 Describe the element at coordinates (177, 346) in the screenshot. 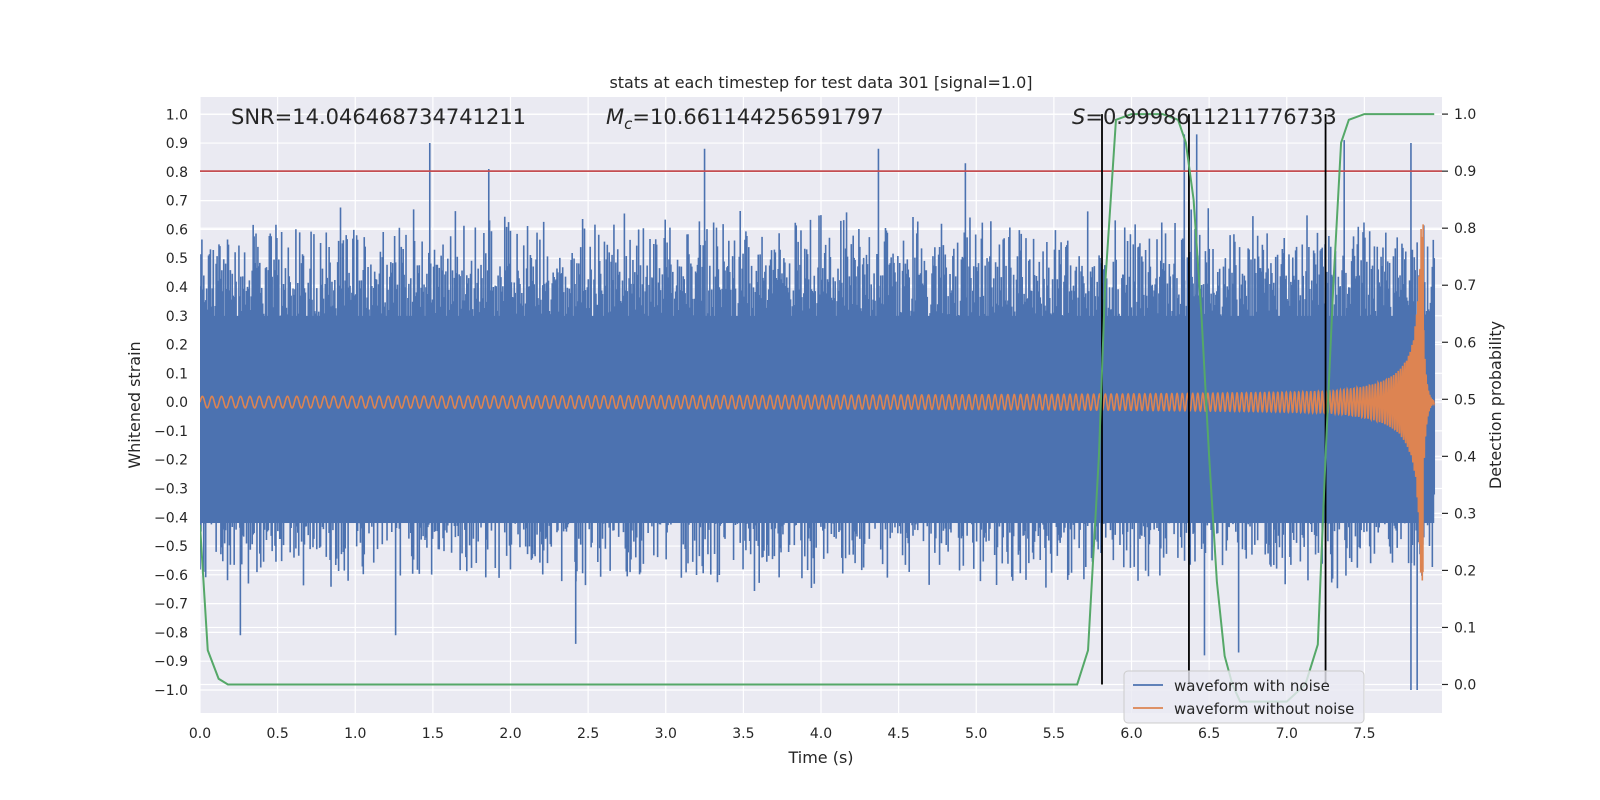

I see `y-tick-label-left: 0.2` at that location.